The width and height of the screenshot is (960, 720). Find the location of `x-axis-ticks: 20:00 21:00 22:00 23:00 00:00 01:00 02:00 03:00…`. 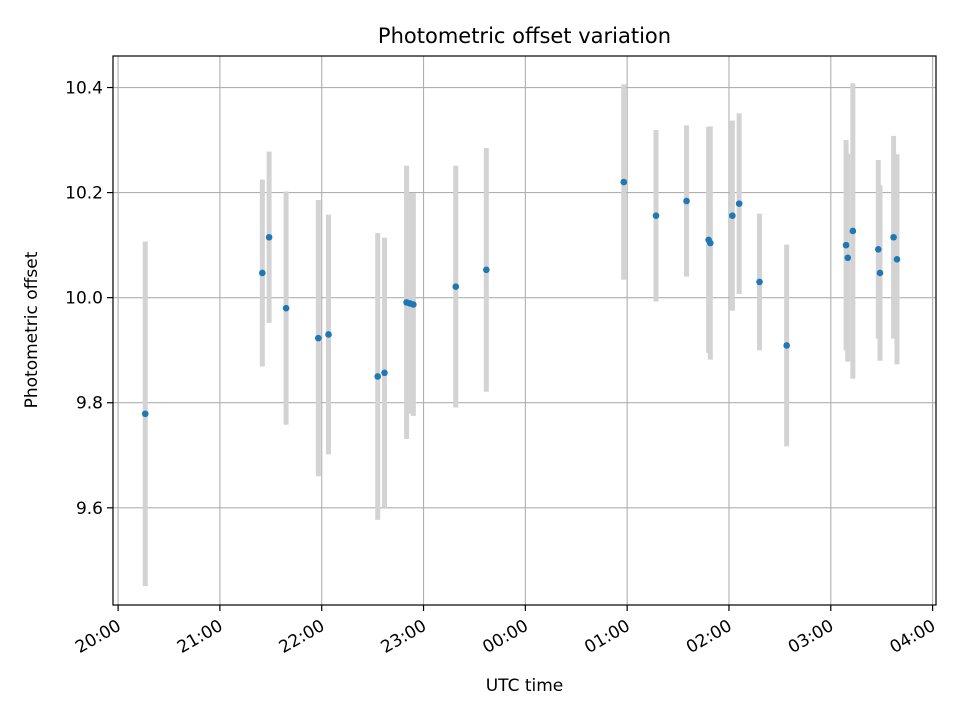

x-axis-ticks: 20:00 21:00 22:00 23:00 00:00 01:00 02:00 03:00… is located at coordinates (505, 631).